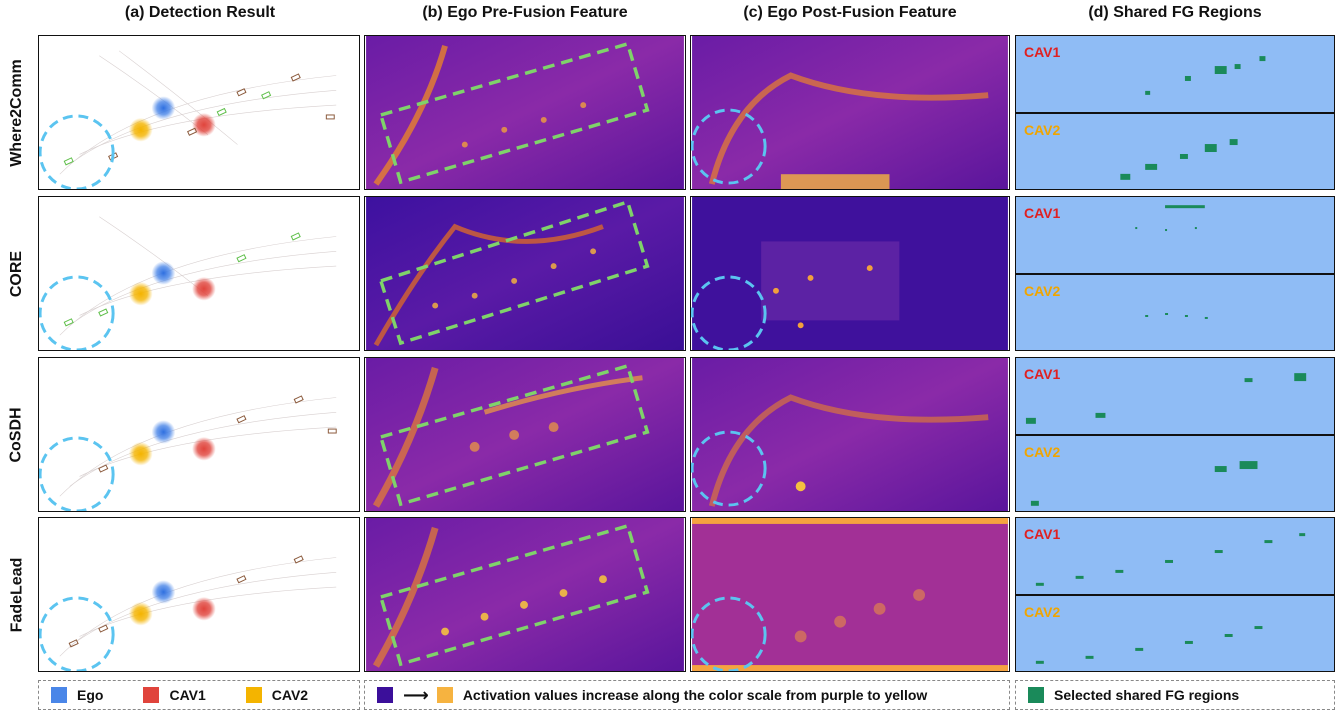  What do you see at coordinates (850, 12) in the screenshot?
I see `column-title-post-fusion: (c) Ego Post-Fusion Feature` at bounding box center [850, 12].